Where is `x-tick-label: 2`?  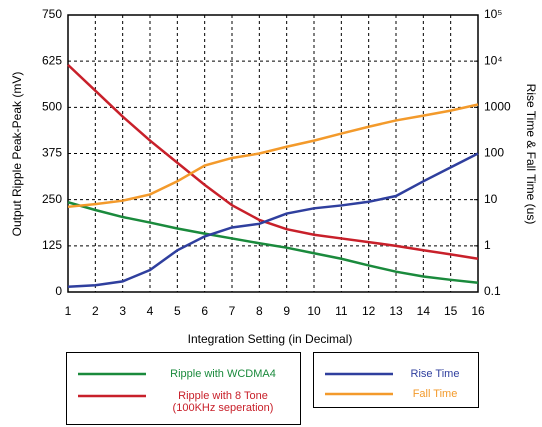
x-tick-label: 2 is located at coordinates (95, 311).